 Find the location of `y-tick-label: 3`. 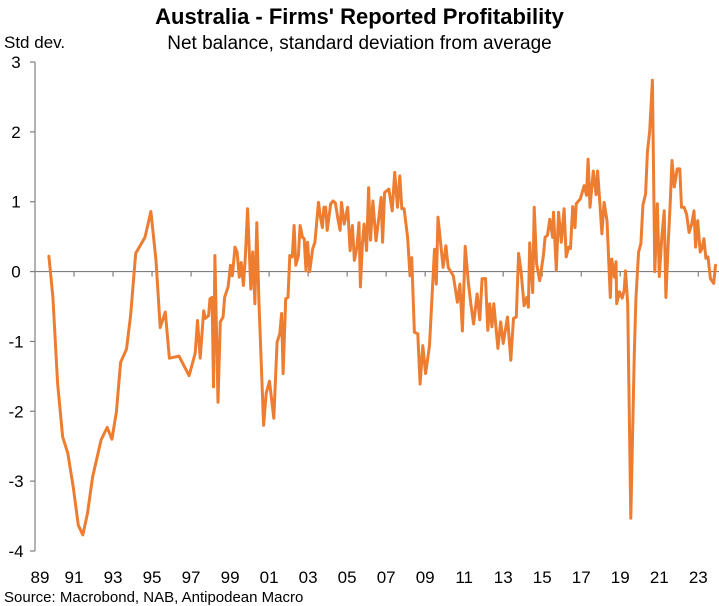

y-tick-label: 3 is located at coordinates (15, 62).